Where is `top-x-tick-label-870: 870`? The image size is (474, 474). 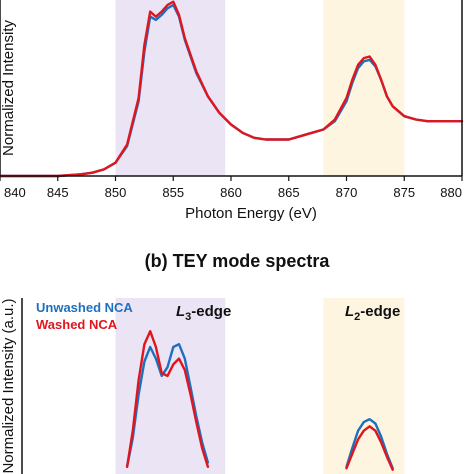 top-x-tick-label-870: 870 is located at coordinates (347, 192).